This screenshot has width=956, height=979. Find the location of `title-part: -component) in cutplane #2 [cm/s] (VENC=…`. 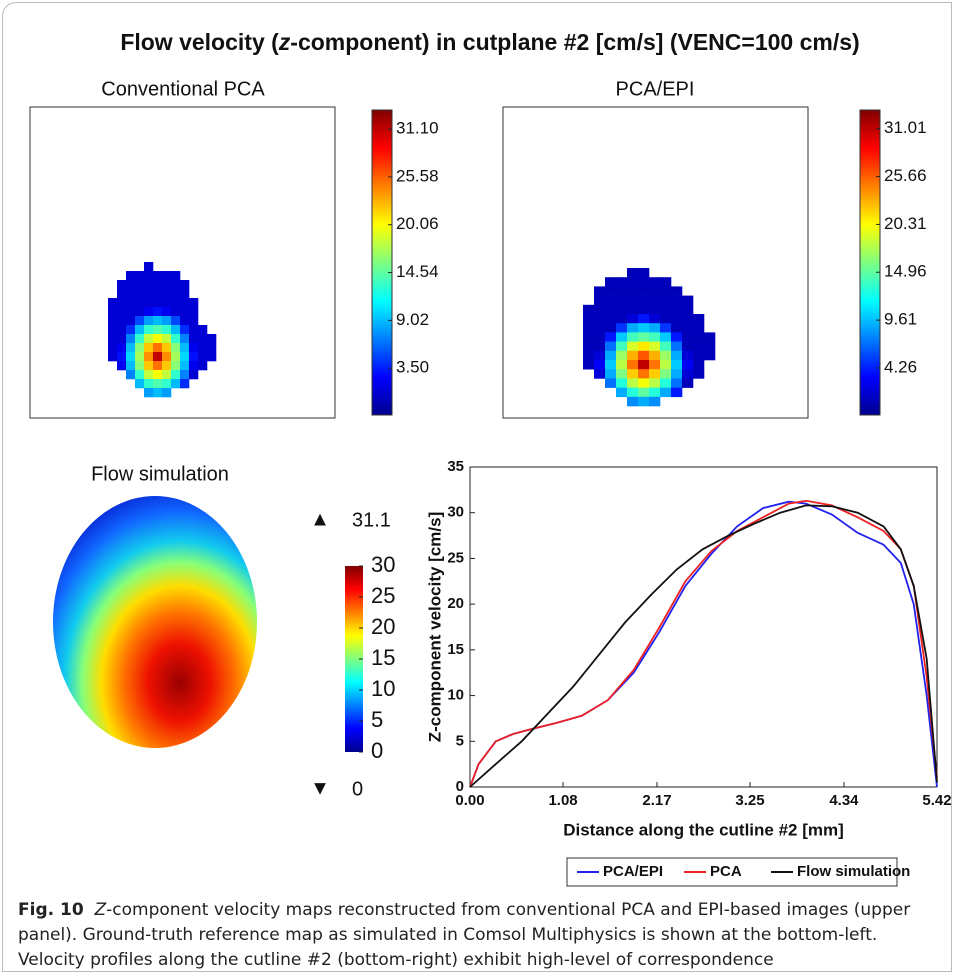

title-part: -component) in cutplane #2 [cm/s] (VENC=… is located at coordinates (574, 42).